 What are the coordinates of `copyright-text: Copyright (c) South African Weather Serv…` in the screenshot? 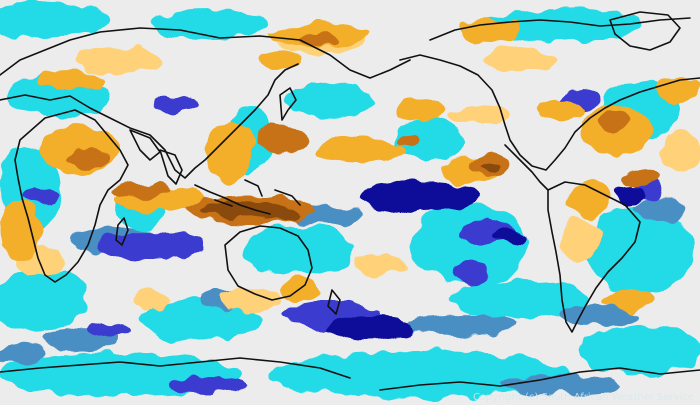 It's located at (583, 397).